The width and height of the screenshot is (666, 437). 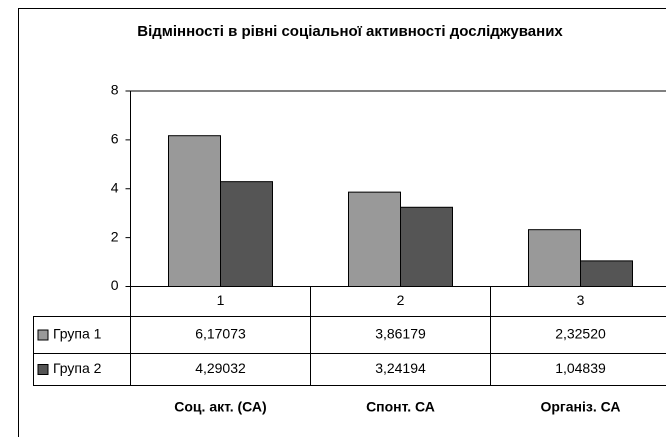 I want to click on y-tick-label: 4, so click(x=115, y=187).